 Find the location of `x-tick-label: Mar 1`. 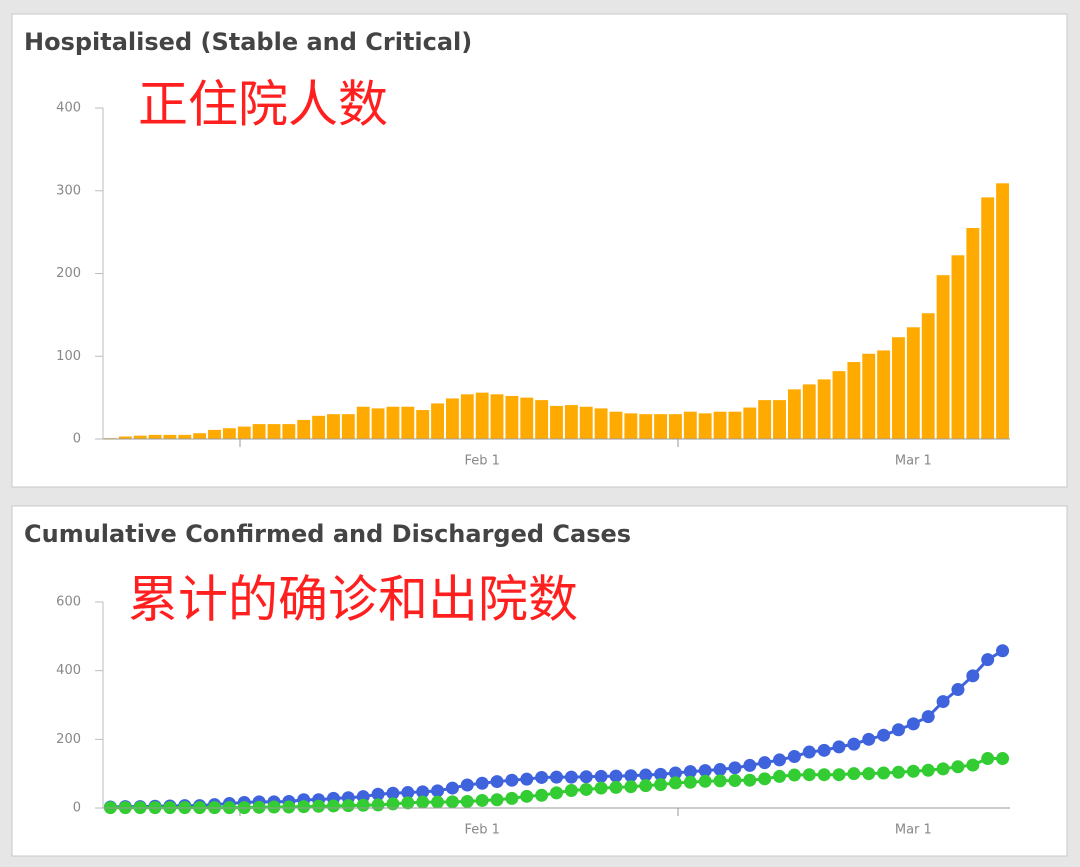

x-tick-label: Mar 1 is located at coordinates (913, 830).